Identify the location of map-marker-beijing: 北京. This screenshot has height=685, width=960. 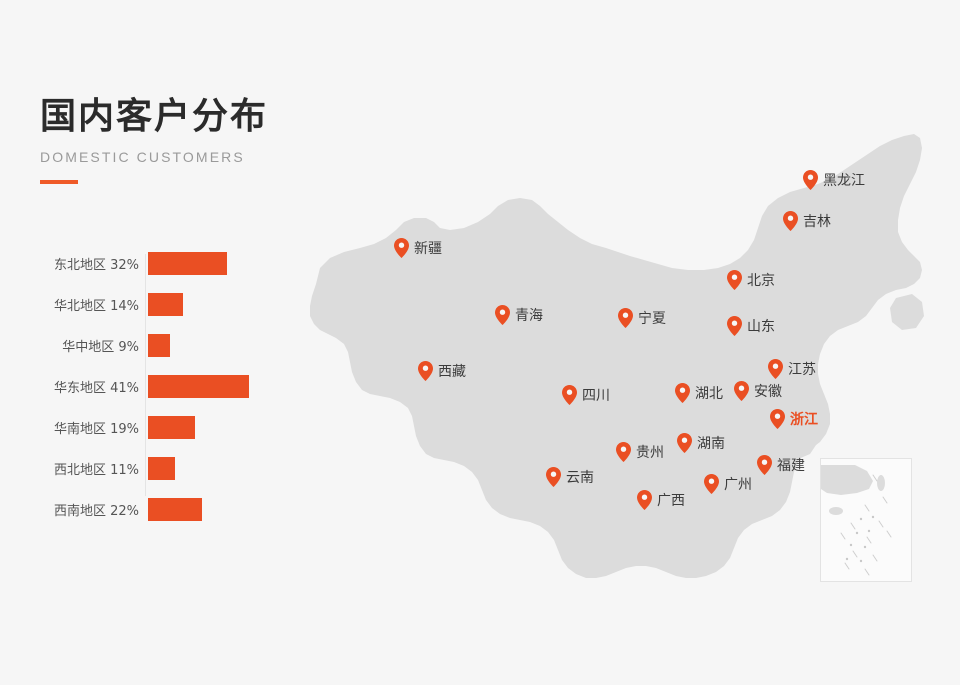
(751, 280).